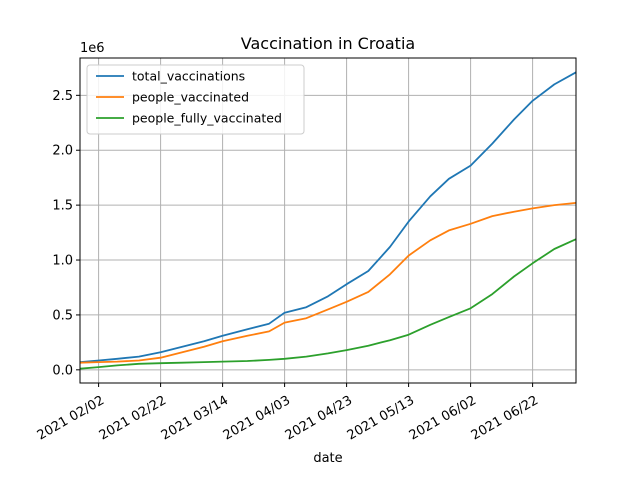 This screenshot has height=480, width=640. I want to click on x-axis-label: date, so click(327, 458).